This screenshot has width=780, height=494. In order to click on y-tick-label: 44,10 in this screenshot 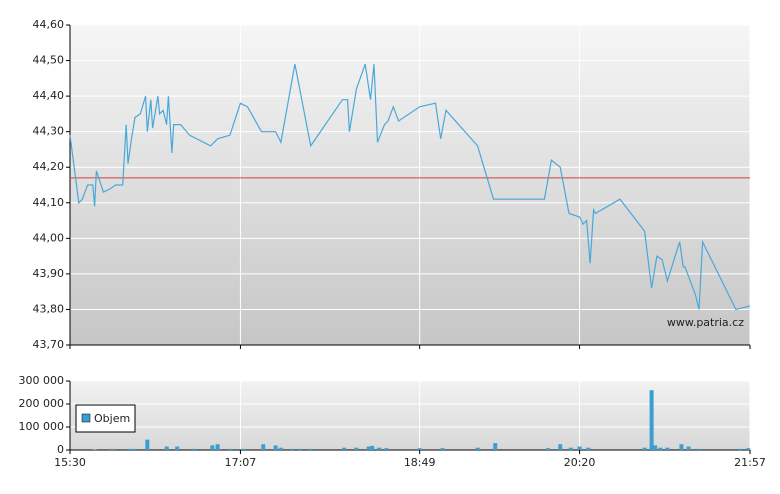, I will do `click(49, 202)`.